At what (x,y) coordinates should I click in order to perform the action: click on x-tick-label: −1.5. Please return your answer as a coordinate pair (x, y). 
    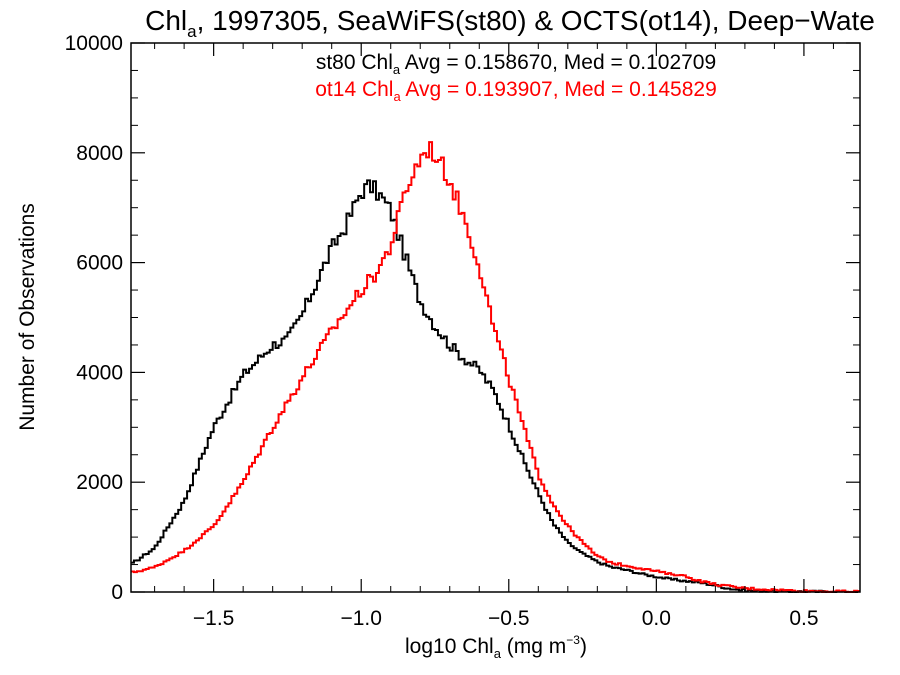
    Looking at the image, I should click on (213, 618).